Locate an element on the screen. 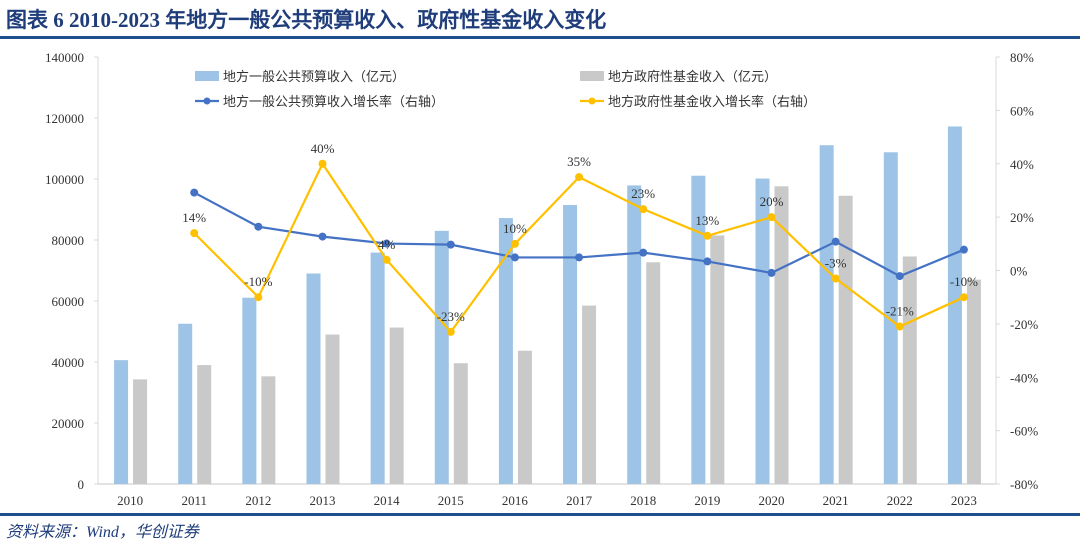 The height and width of the screenshot is (546, 1080). fund-growth-data-label: -3% is located at coordinates (836, 263).